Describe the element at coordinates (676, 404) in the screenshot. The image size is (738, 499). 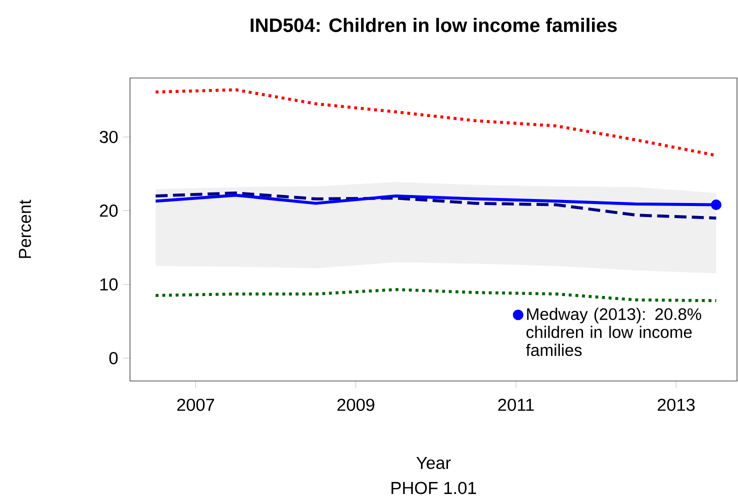
I see `x-tick-label: 2013` at that location.